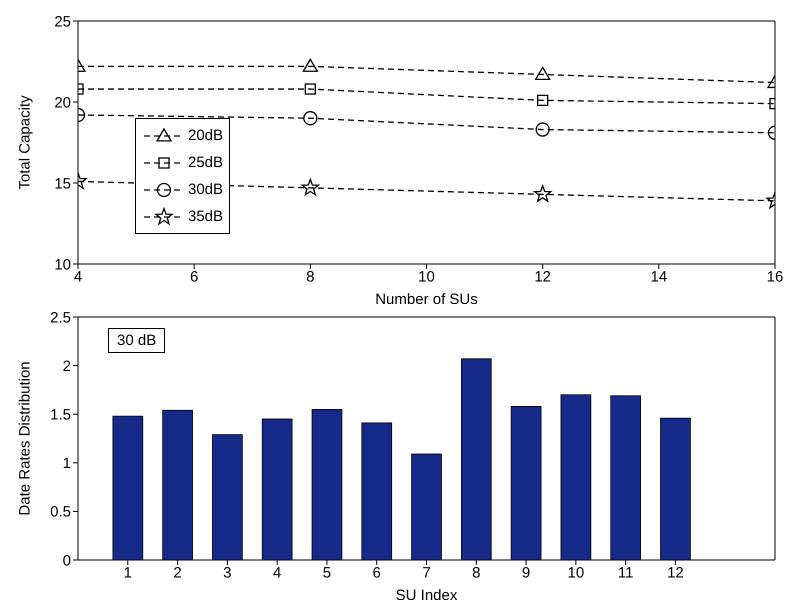 This screenshot has width=787, height=613. I want to click on y-tick-label: 0, so click(66, 561).